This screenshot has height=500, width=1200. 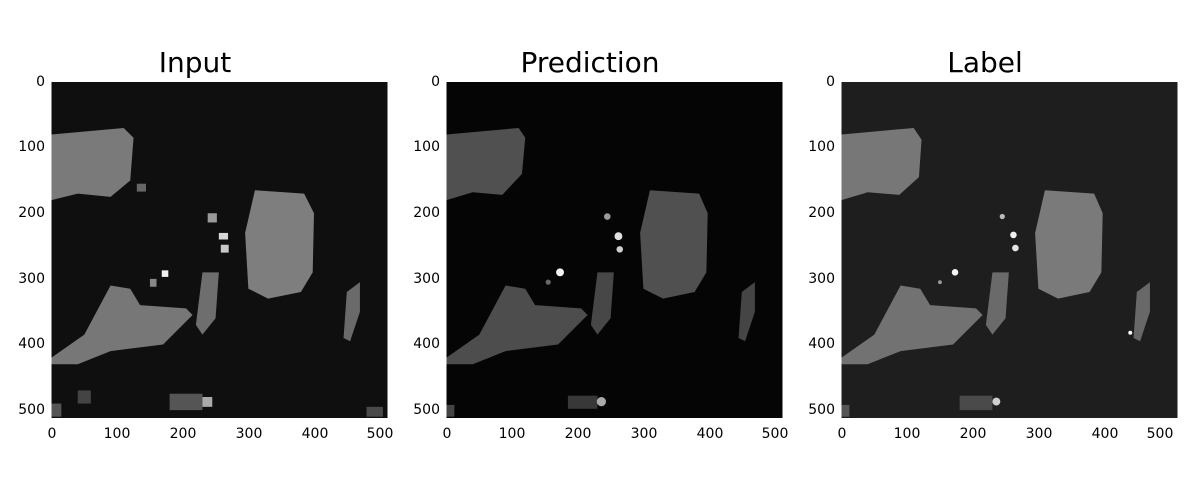 I want to click on panel-title-input: Input, so click(x=195, y=62).